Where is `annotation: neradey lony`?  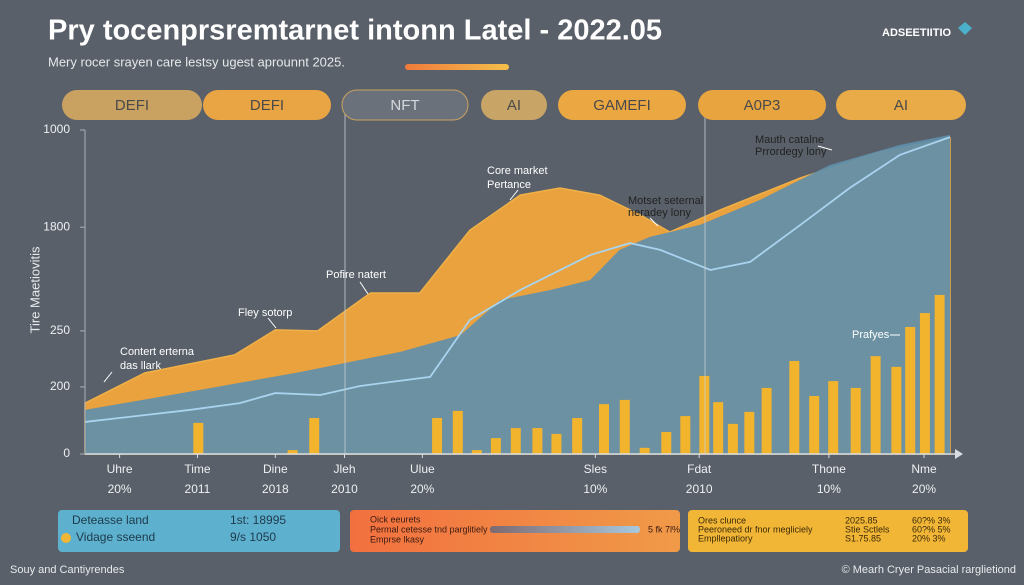
annotation: neradey lony is located at coordinates (659, 213).